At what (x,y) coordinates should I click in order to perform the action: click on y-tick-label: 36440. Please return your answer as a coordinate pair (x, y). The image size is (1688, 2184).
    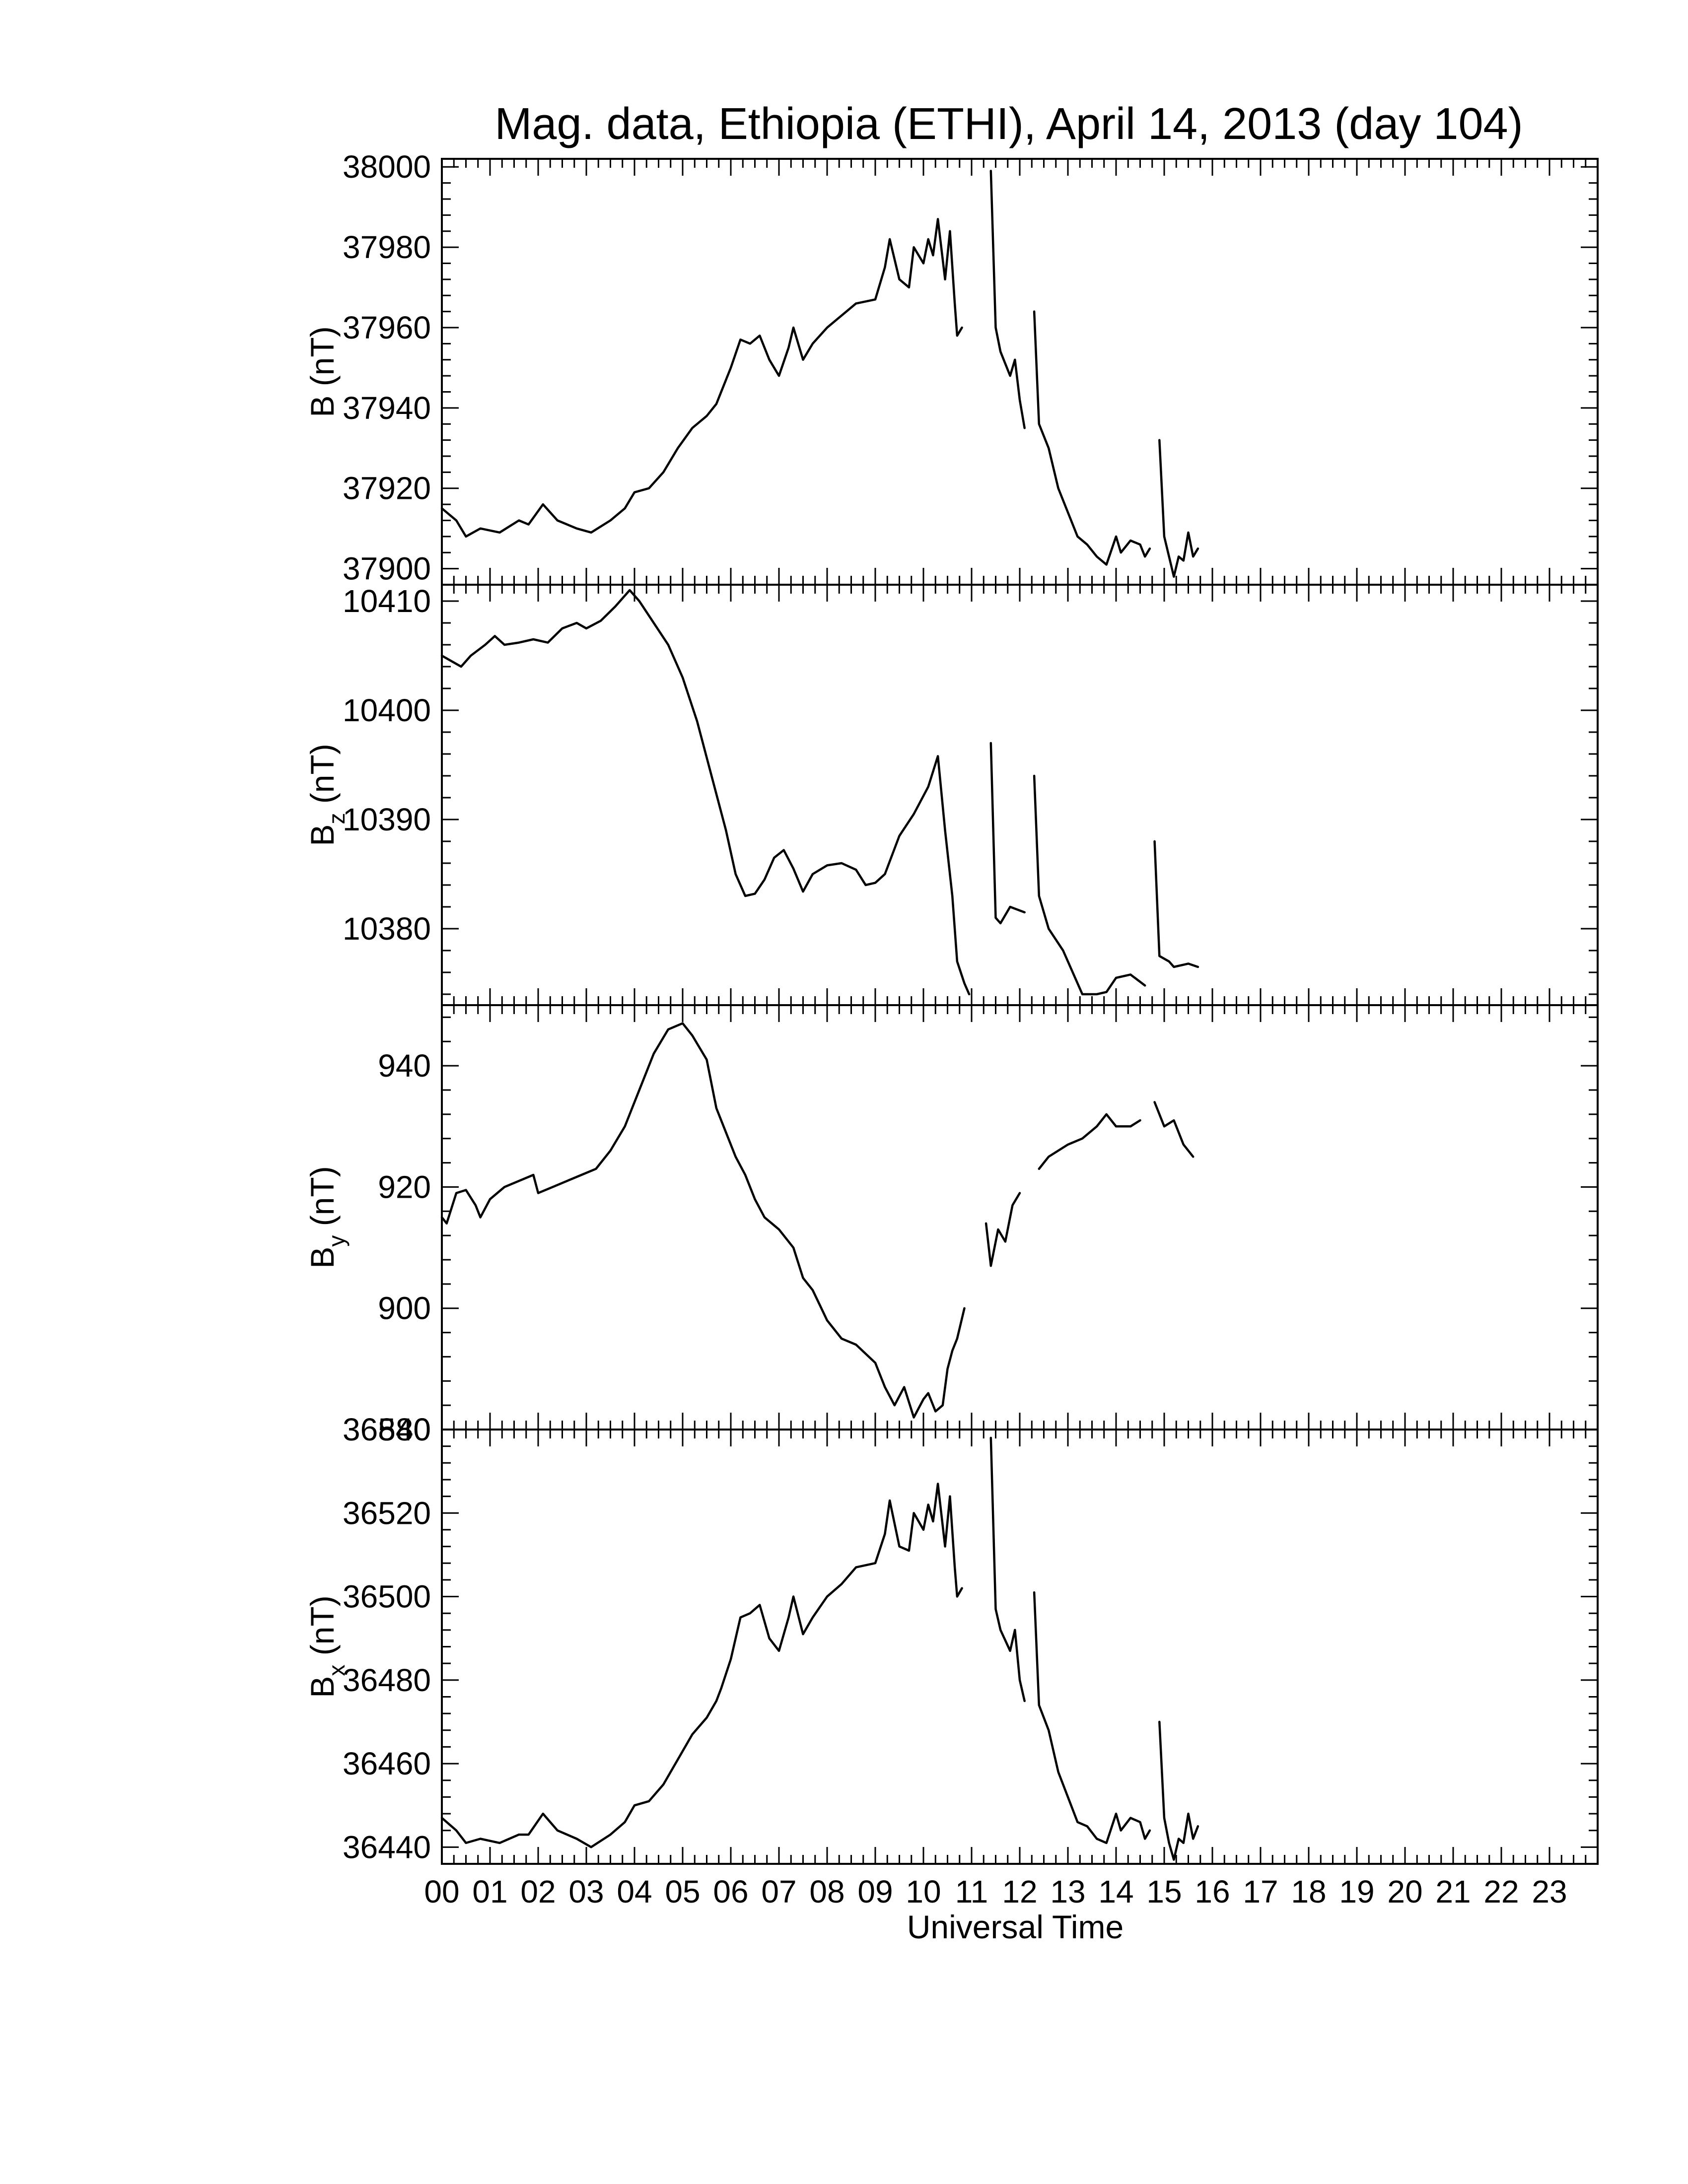
    Looking at the image, I should click on (387, 1847).